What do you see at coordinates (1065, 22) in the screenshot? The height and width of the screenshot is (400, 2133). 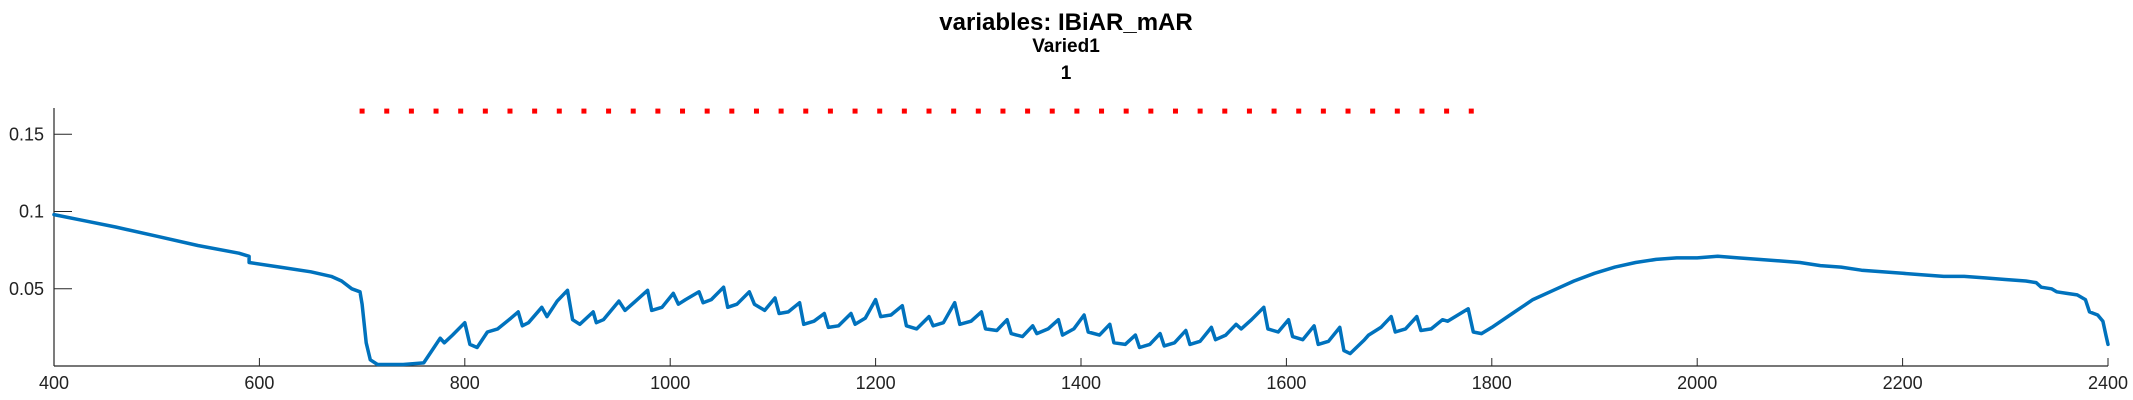 I see `chart-title: variables: IBiAR_mAR` at bounding box center [1065, 22].